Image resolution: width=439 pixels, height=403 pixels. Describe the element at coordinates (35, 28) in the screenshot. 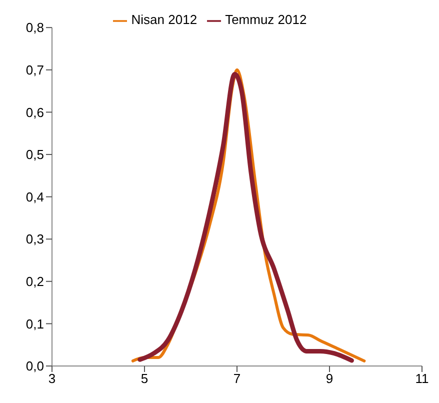

I see `y-tick-label: 0,8` at that location.